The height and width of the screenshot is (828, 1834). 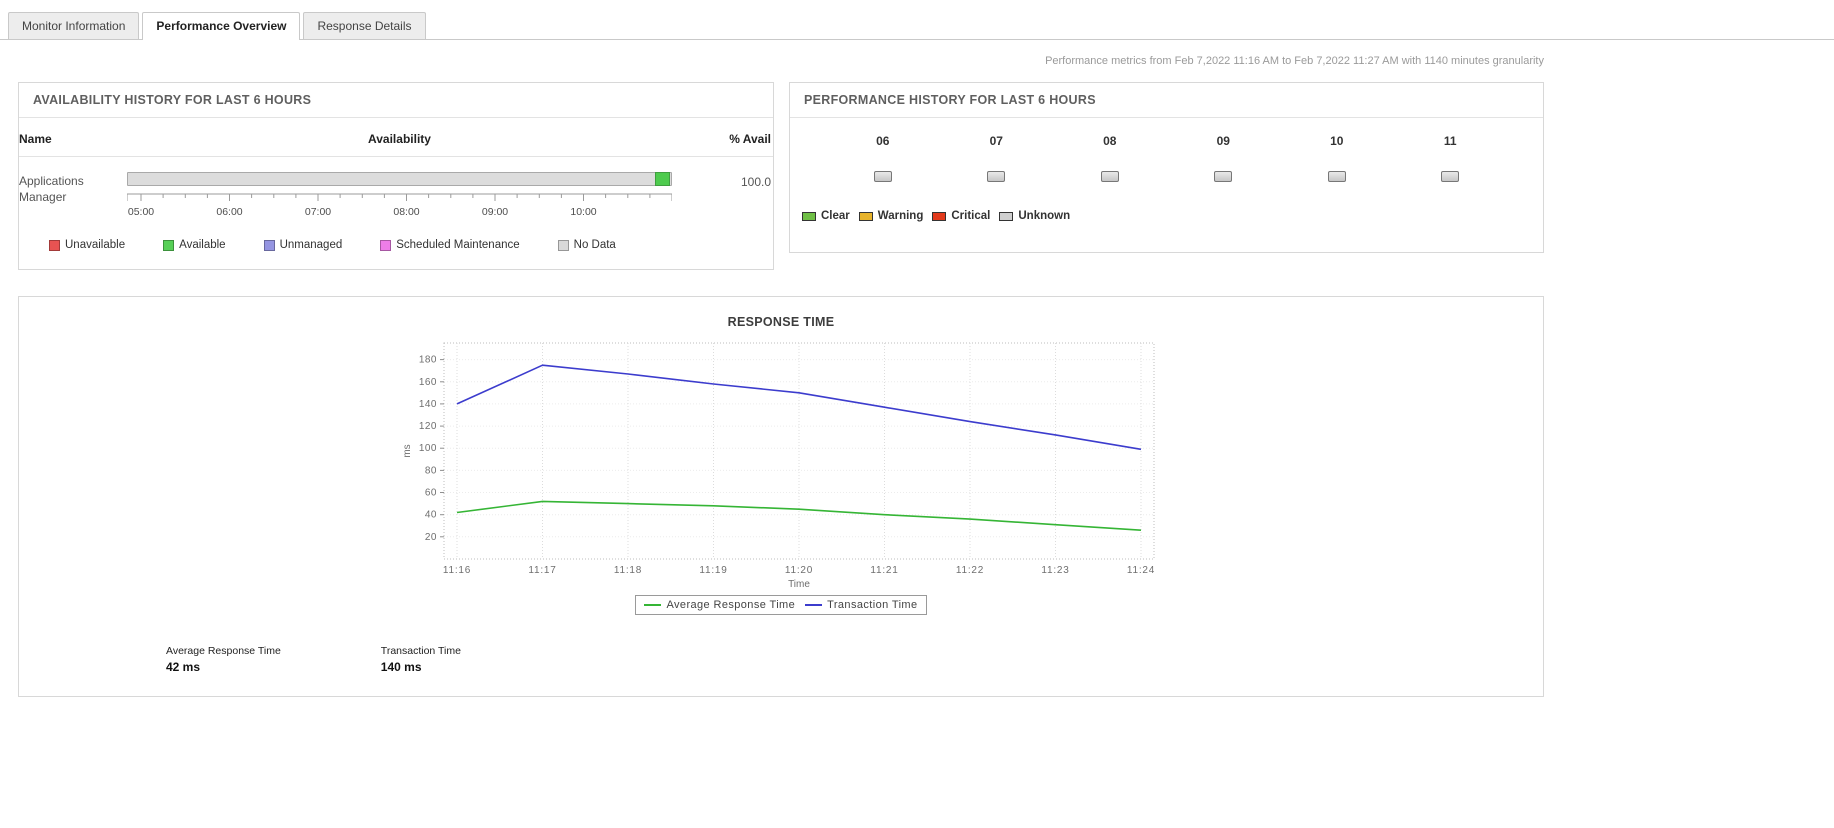 I want to click on hour-label: 07, so click(x=996, y=141).